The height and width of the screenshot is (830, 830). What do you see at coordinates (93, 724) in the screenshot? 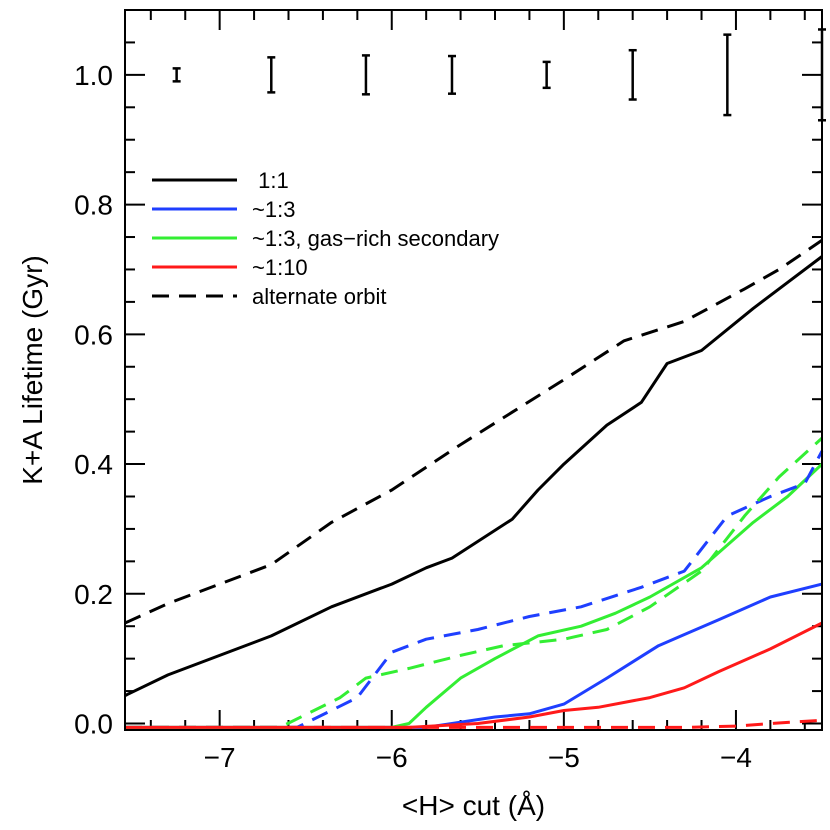
I see `y-tick-label: 0.0` at bounding box center [93, 724].